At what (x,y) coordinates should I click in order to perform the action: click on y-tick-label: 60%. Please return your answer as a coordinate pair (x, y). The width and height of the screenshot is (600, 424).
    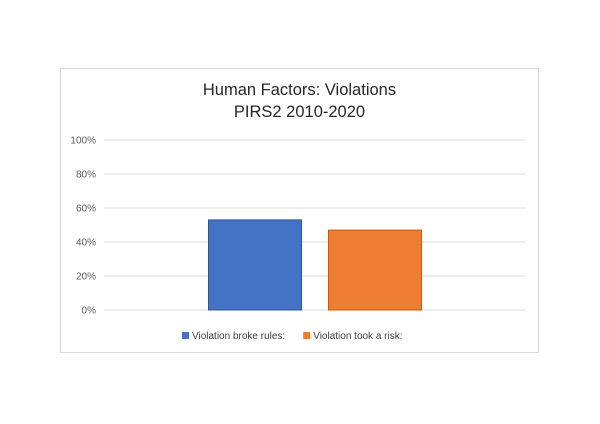
    Looking at the image, I should click on (86, 209).